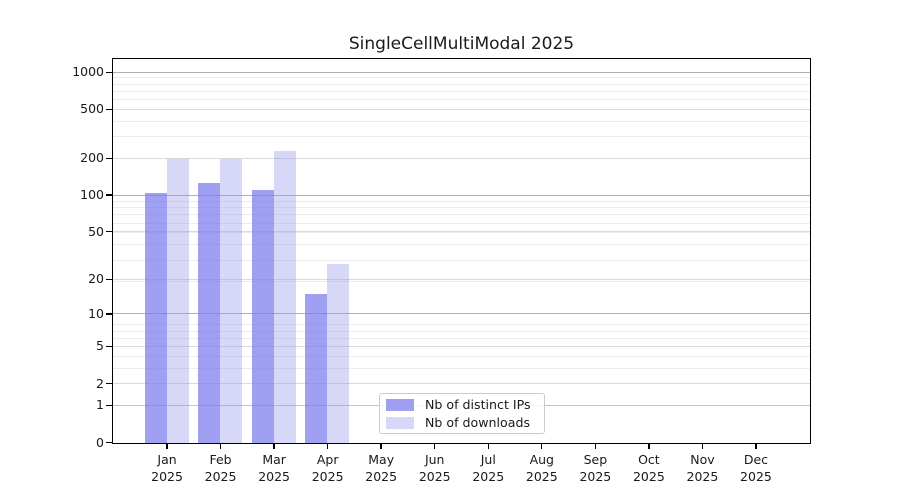 This screenshot has height=500, width=900. I want to click on y-tick-label: 100, so click(92, 195).